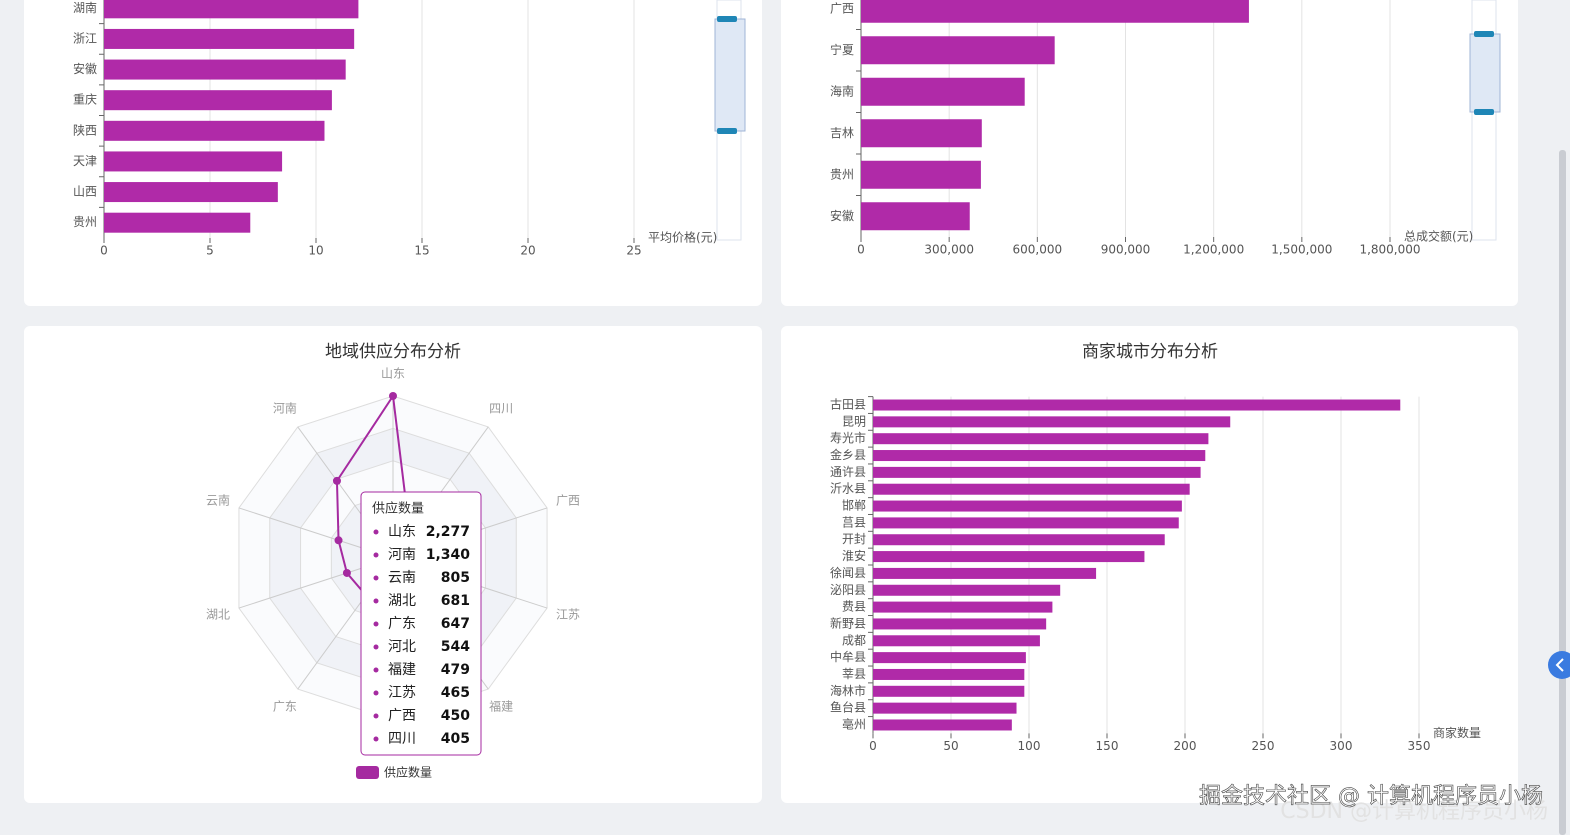 Image resolution: width=1570 pixels, height=835 pixels. I want to click on tooltip-category: 广东, so click(402, 624).